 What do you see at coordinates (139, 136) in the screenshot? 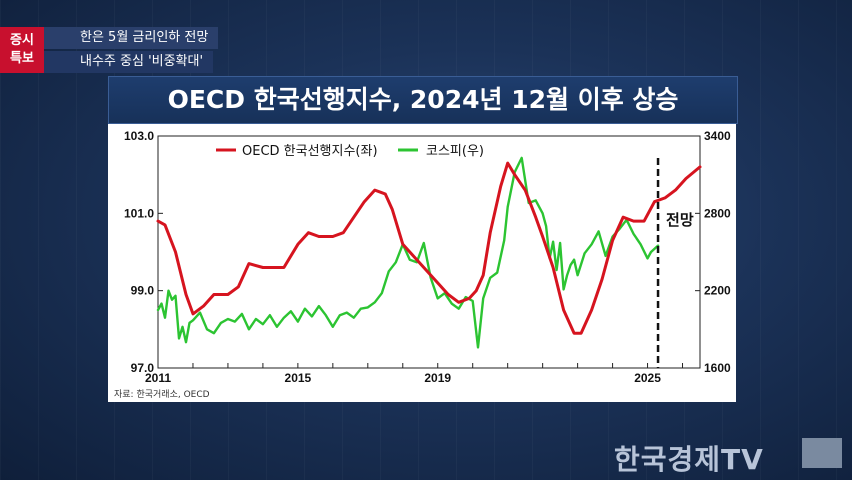
I see `left-axis-tick-label: 103.0` at bounding box center [139, 136].